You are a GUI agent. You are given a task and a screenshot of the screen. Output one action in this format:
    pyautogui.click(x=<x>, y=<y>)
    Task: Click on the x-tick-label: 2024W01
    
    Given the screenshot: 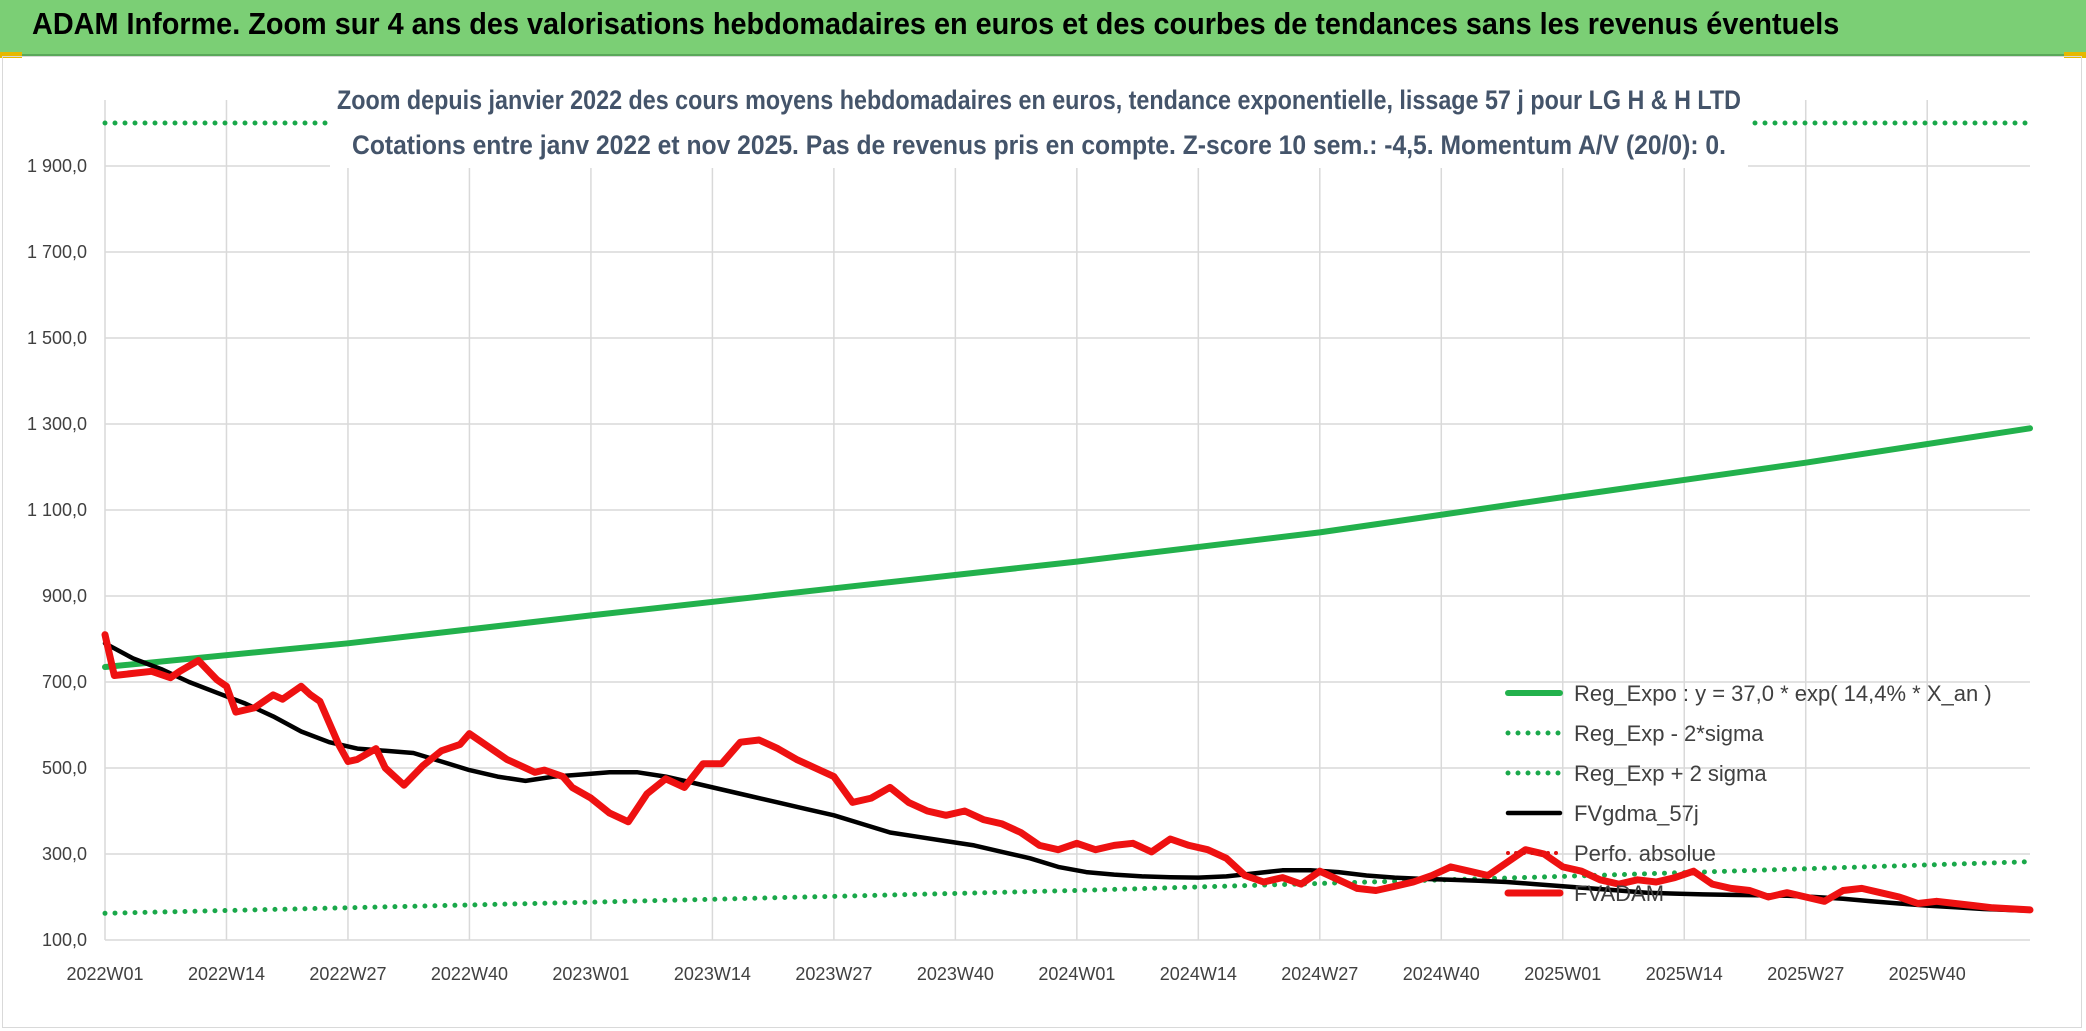 What is the action you would take?
    pyautogui.click(x=1076, y=974)
    